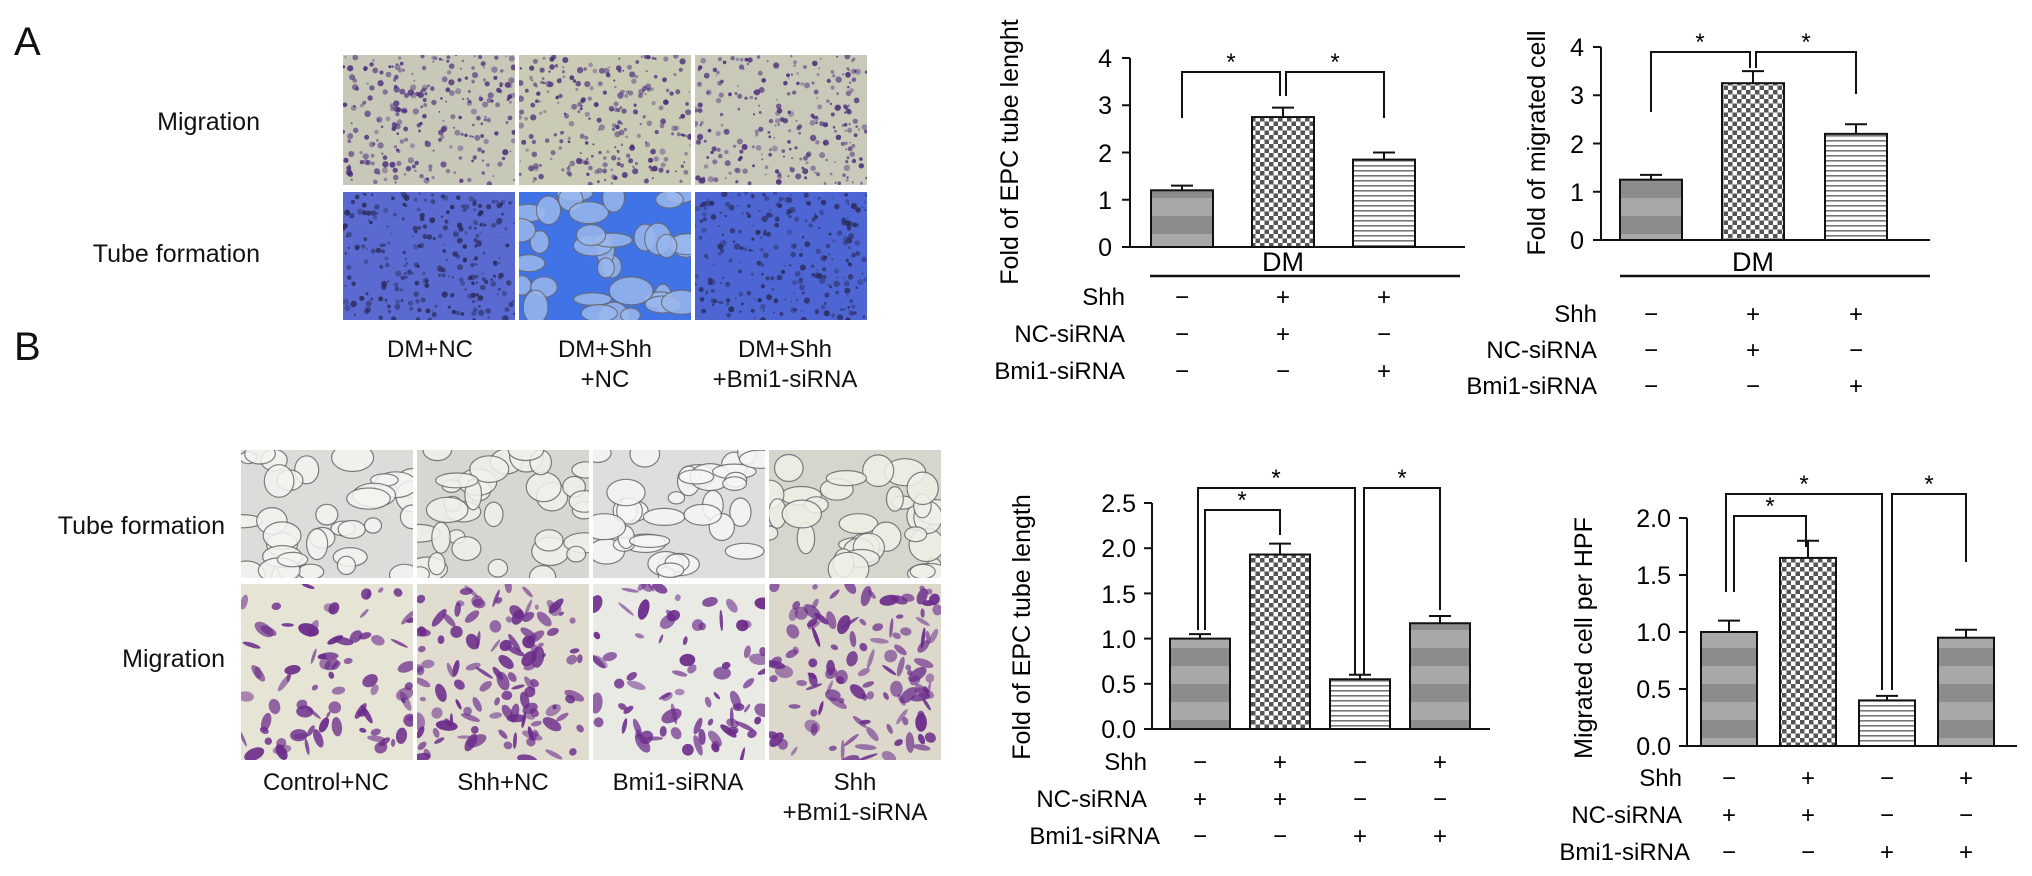  What do you see at coordinates (1753, 262) in the screenshot?
I see `chart-a2-group-label: DM` at bounding box center [1753, 262].